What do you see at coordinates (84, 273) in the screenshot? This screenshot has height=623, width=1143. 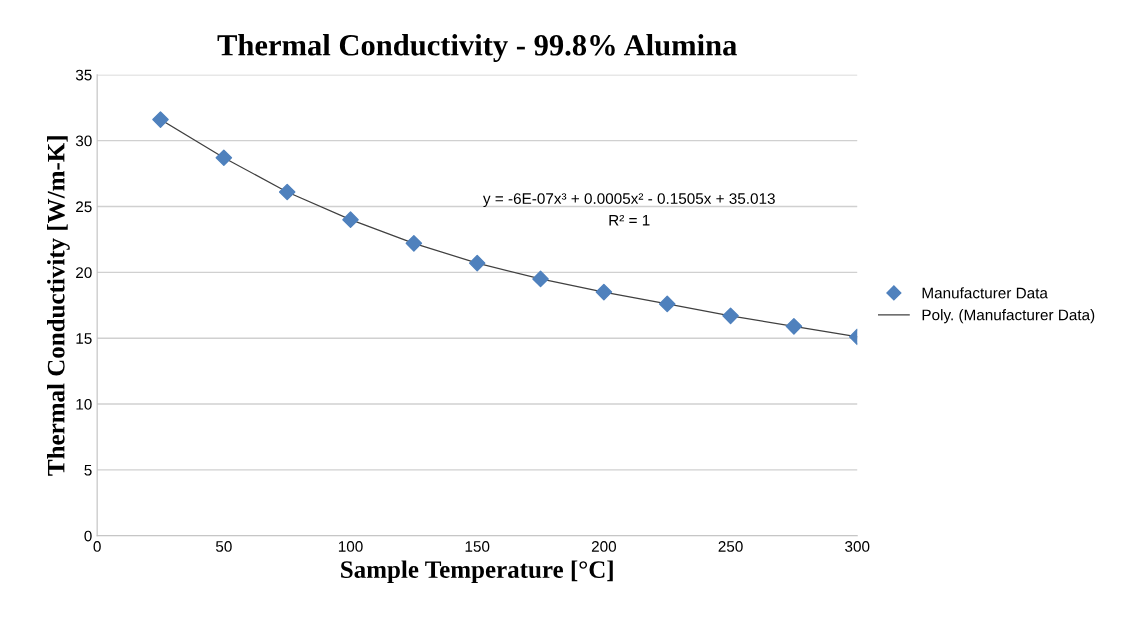 I see `y-tick-label: 20` at bounding box center [84, 273].